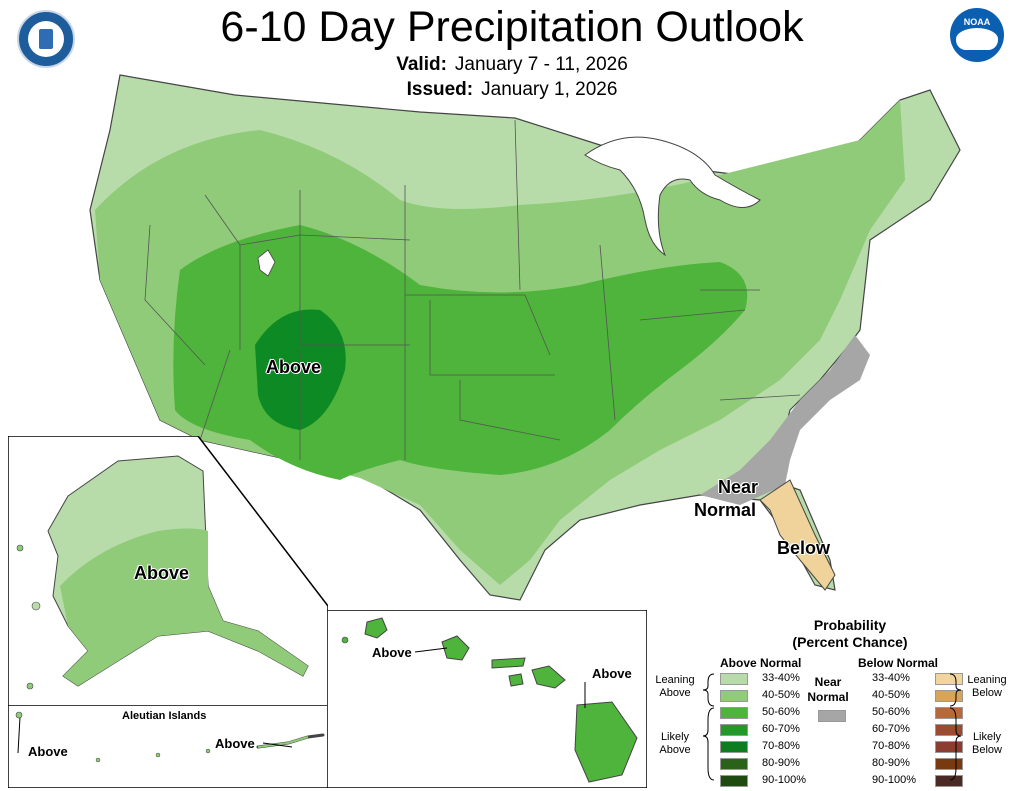 This screenshot has height=791, width=1024. What do you see at coordinates (487, 699) in the screenshot?
I see `hawaii-inset` at bounding box center [487, 699].